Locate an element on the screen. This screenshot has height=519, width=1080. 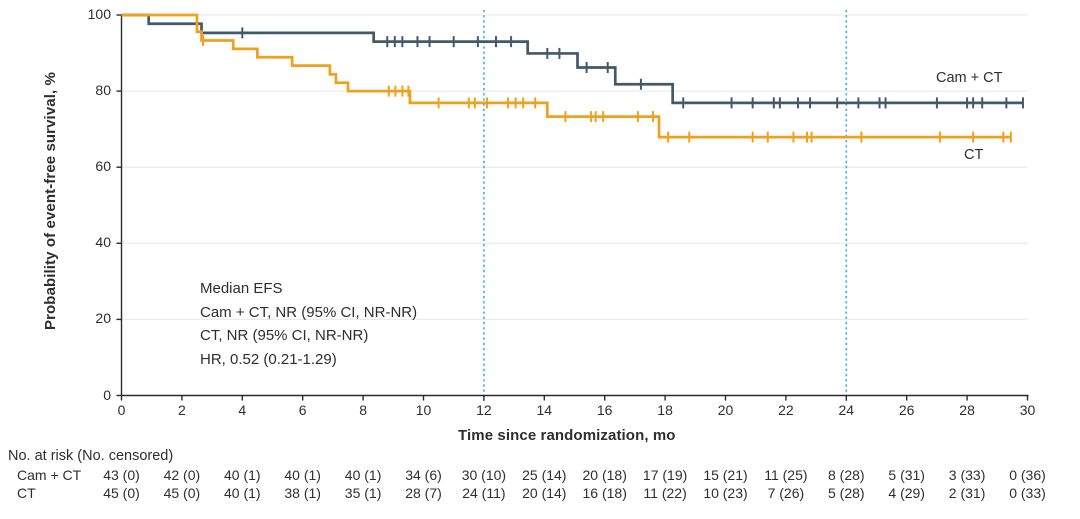
x-tick-label-12: 12 is located at coordinates (484, 410).